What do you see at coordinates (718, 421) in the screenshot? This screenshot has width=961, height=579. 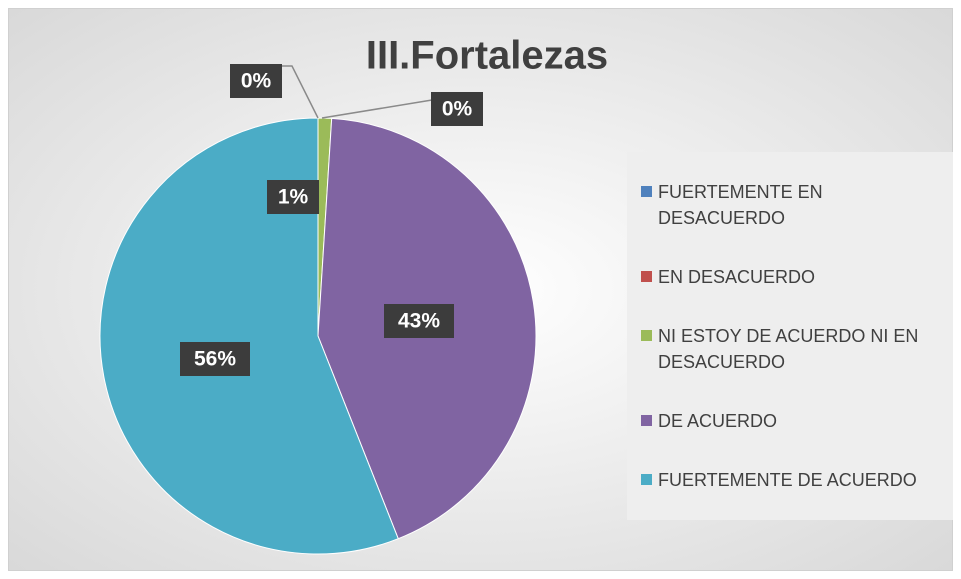 I see `legend-label: DE ACUERDO` at bounding box center [718, 421].